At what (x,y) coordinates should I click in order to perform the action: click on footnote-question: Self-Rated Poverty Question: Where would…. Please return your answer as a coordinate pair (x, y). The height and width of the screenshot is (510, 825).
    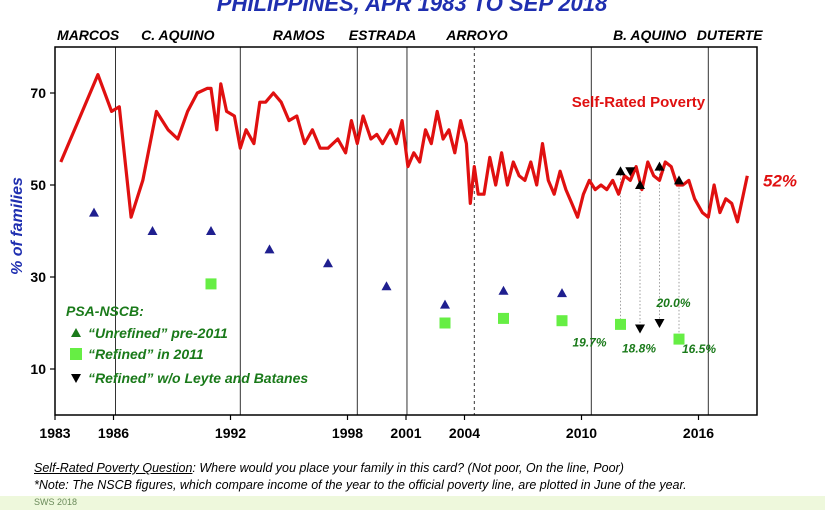
    Looking at the image, I should click on (329, 468).